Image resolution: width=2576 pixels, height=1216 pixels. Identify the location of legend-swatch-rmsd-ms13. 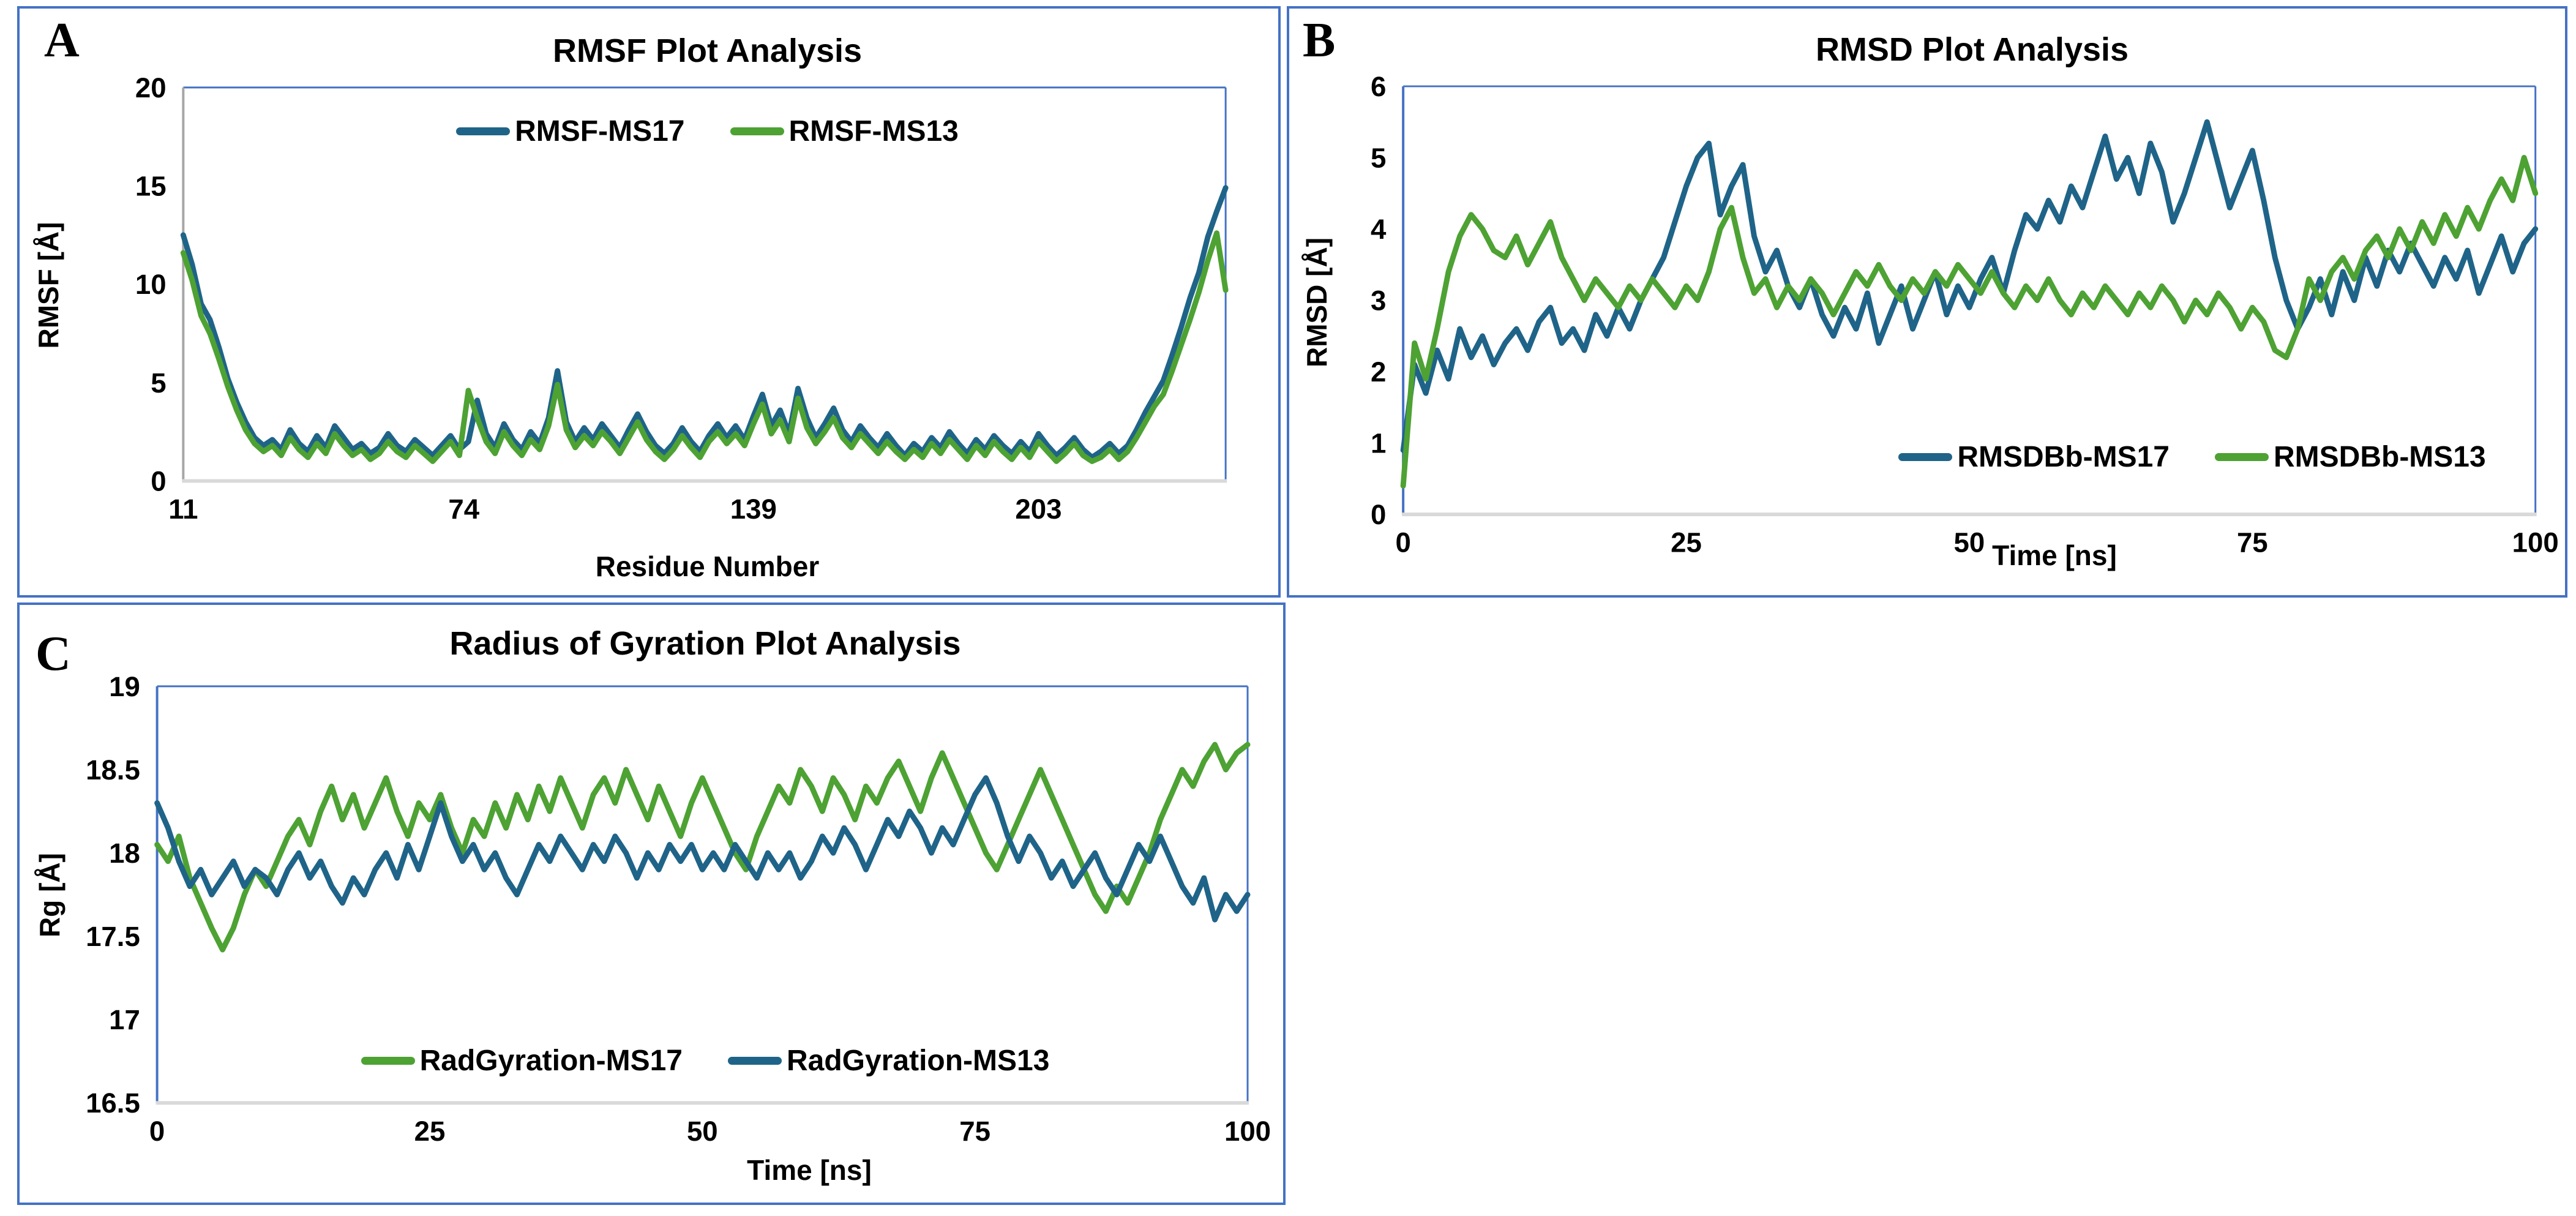
(2242, 456).